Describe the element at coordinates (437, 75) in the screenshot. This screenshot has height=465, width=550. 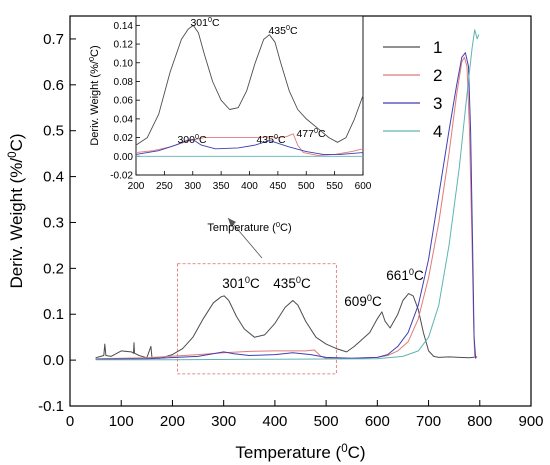
I see `legend-label-2: 2` at that location.